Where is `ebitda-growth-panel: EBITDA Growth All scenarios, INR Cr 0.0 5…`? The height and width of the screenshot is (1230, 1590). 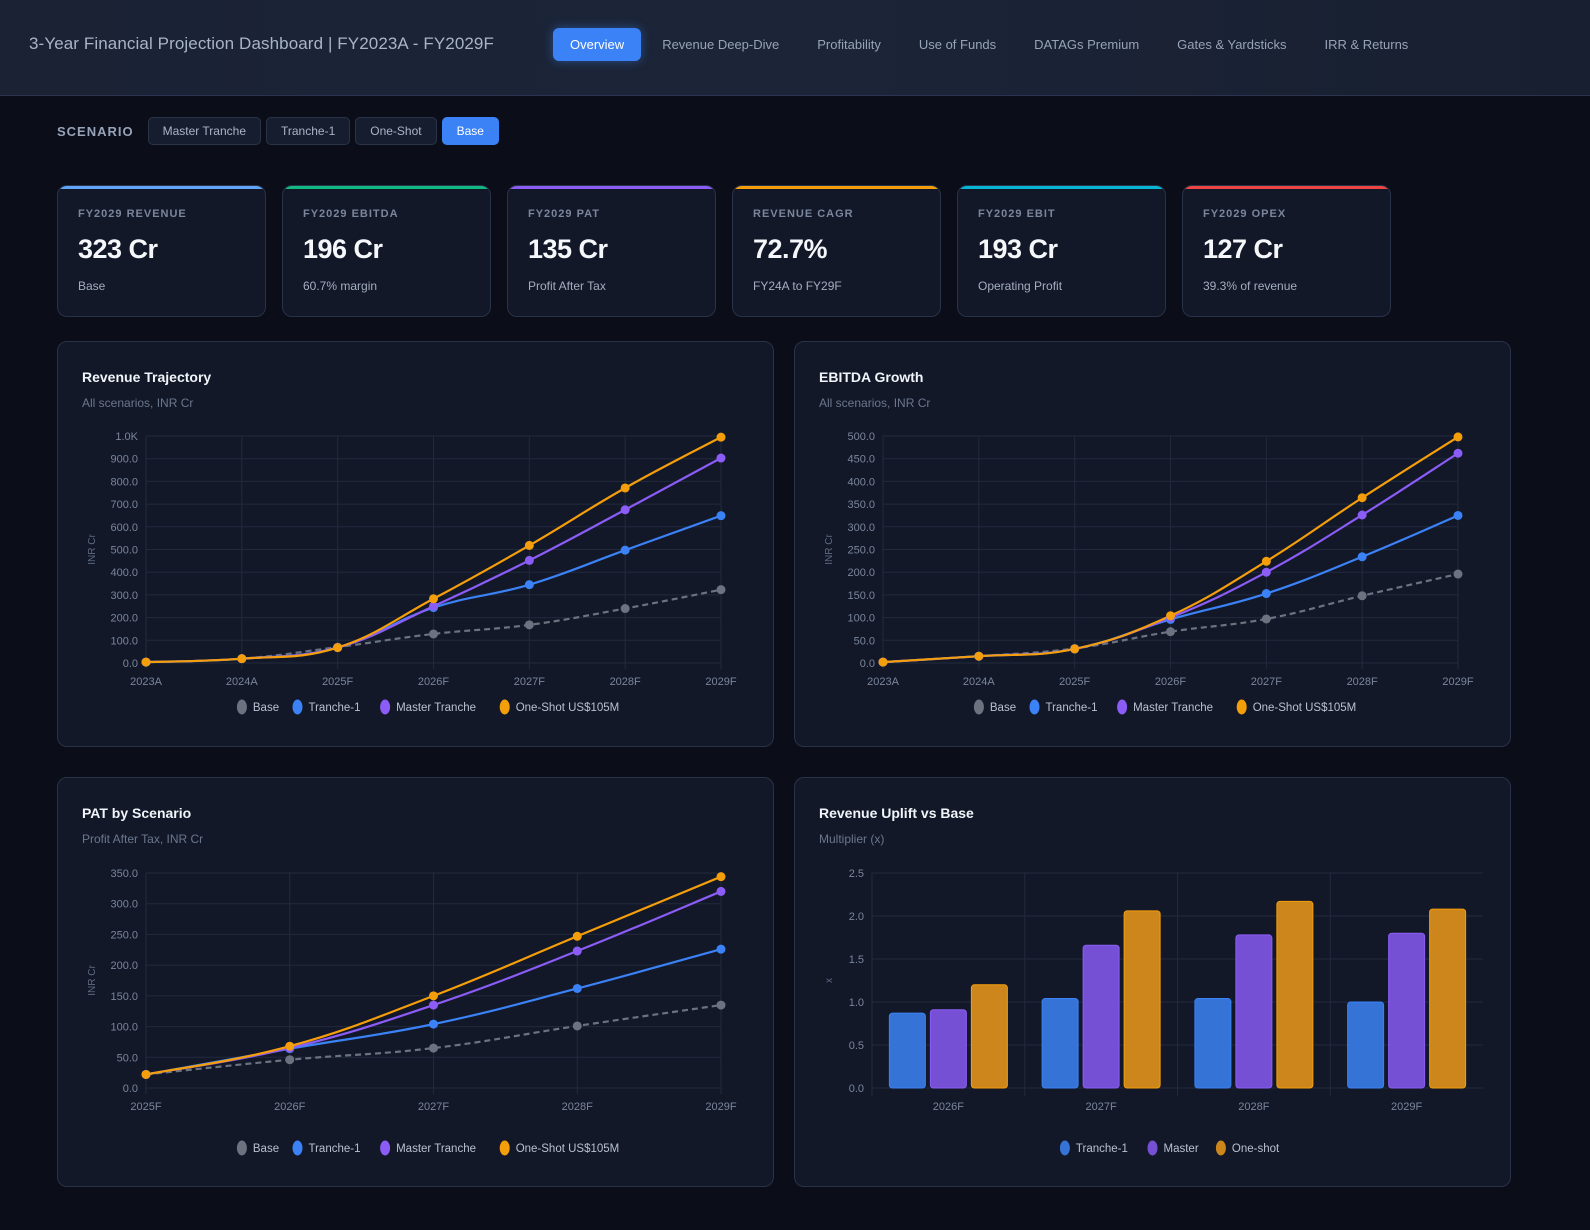 ebitda-growth-panel: EBITDA Growth All scenarios, INR Cr 0.0 5… is located at coordinates (1152, 544).